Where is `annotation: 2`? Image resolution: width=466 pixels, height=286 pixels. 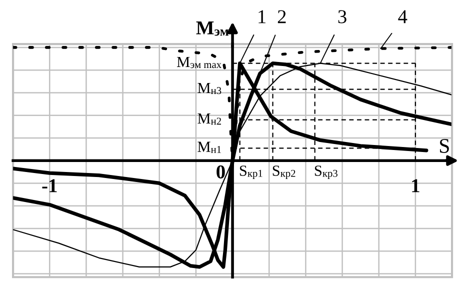 annotation: 2 is located at coordinates (282, 17).